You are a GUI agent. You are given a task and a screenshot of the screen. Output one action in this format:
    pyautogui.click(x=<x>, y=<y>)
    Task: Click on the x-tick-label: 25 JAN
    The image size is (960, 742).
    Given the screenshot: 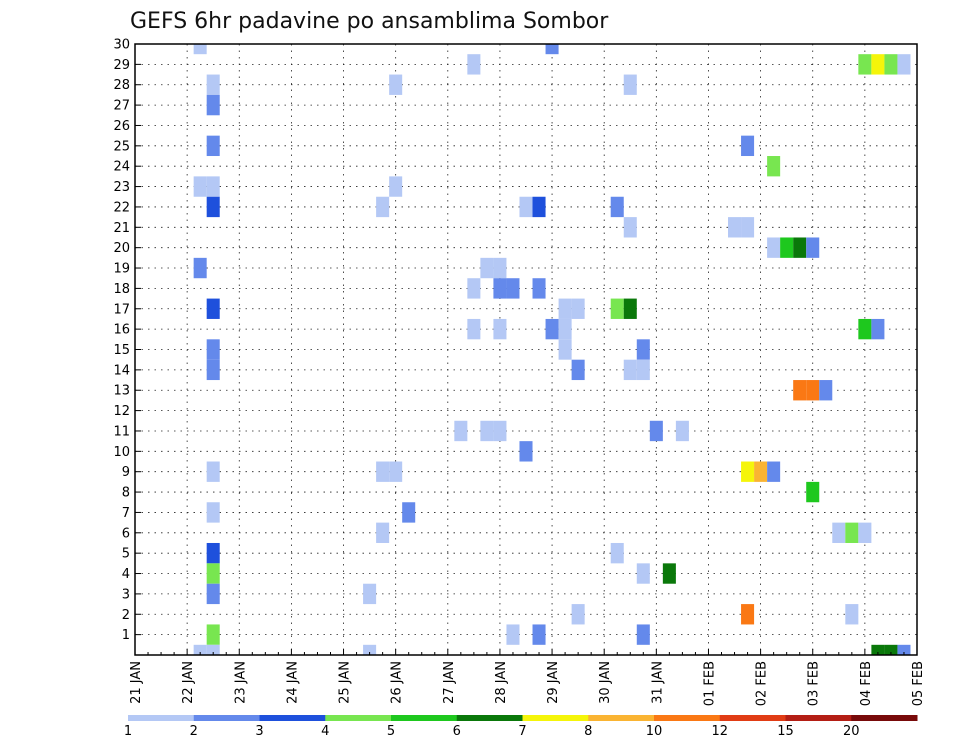 What is the action you would take?
    pyautogui.click(x=345, y=682)
    